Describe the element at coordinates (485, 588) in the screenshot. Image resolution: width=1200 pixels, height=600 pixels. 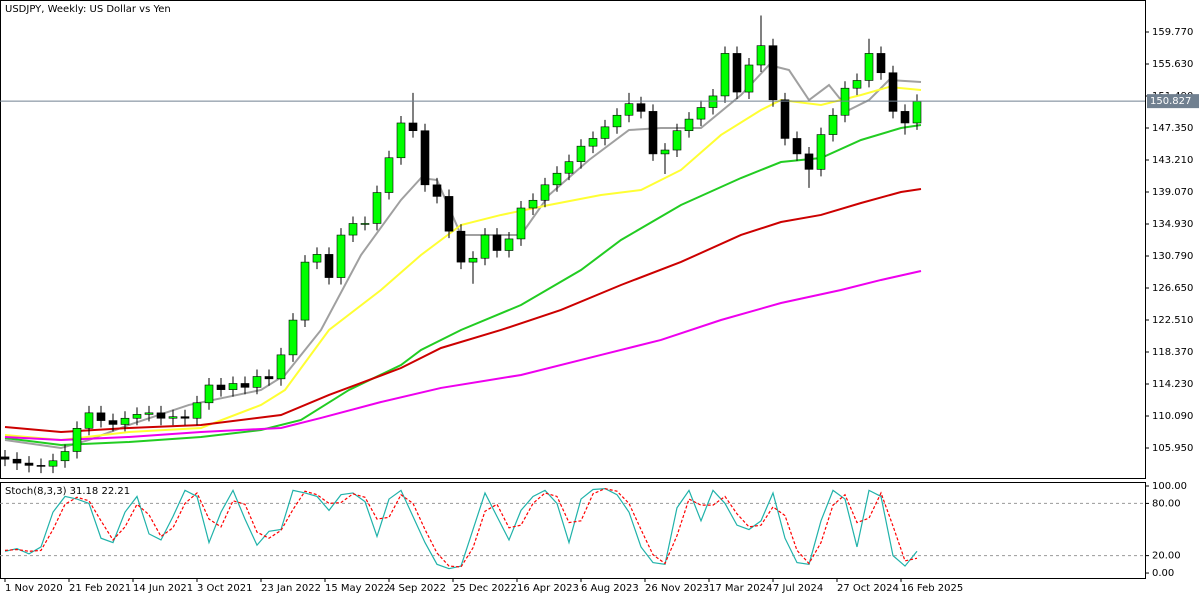
I see `x-tick-label: 25 Dec 2022` at that location.